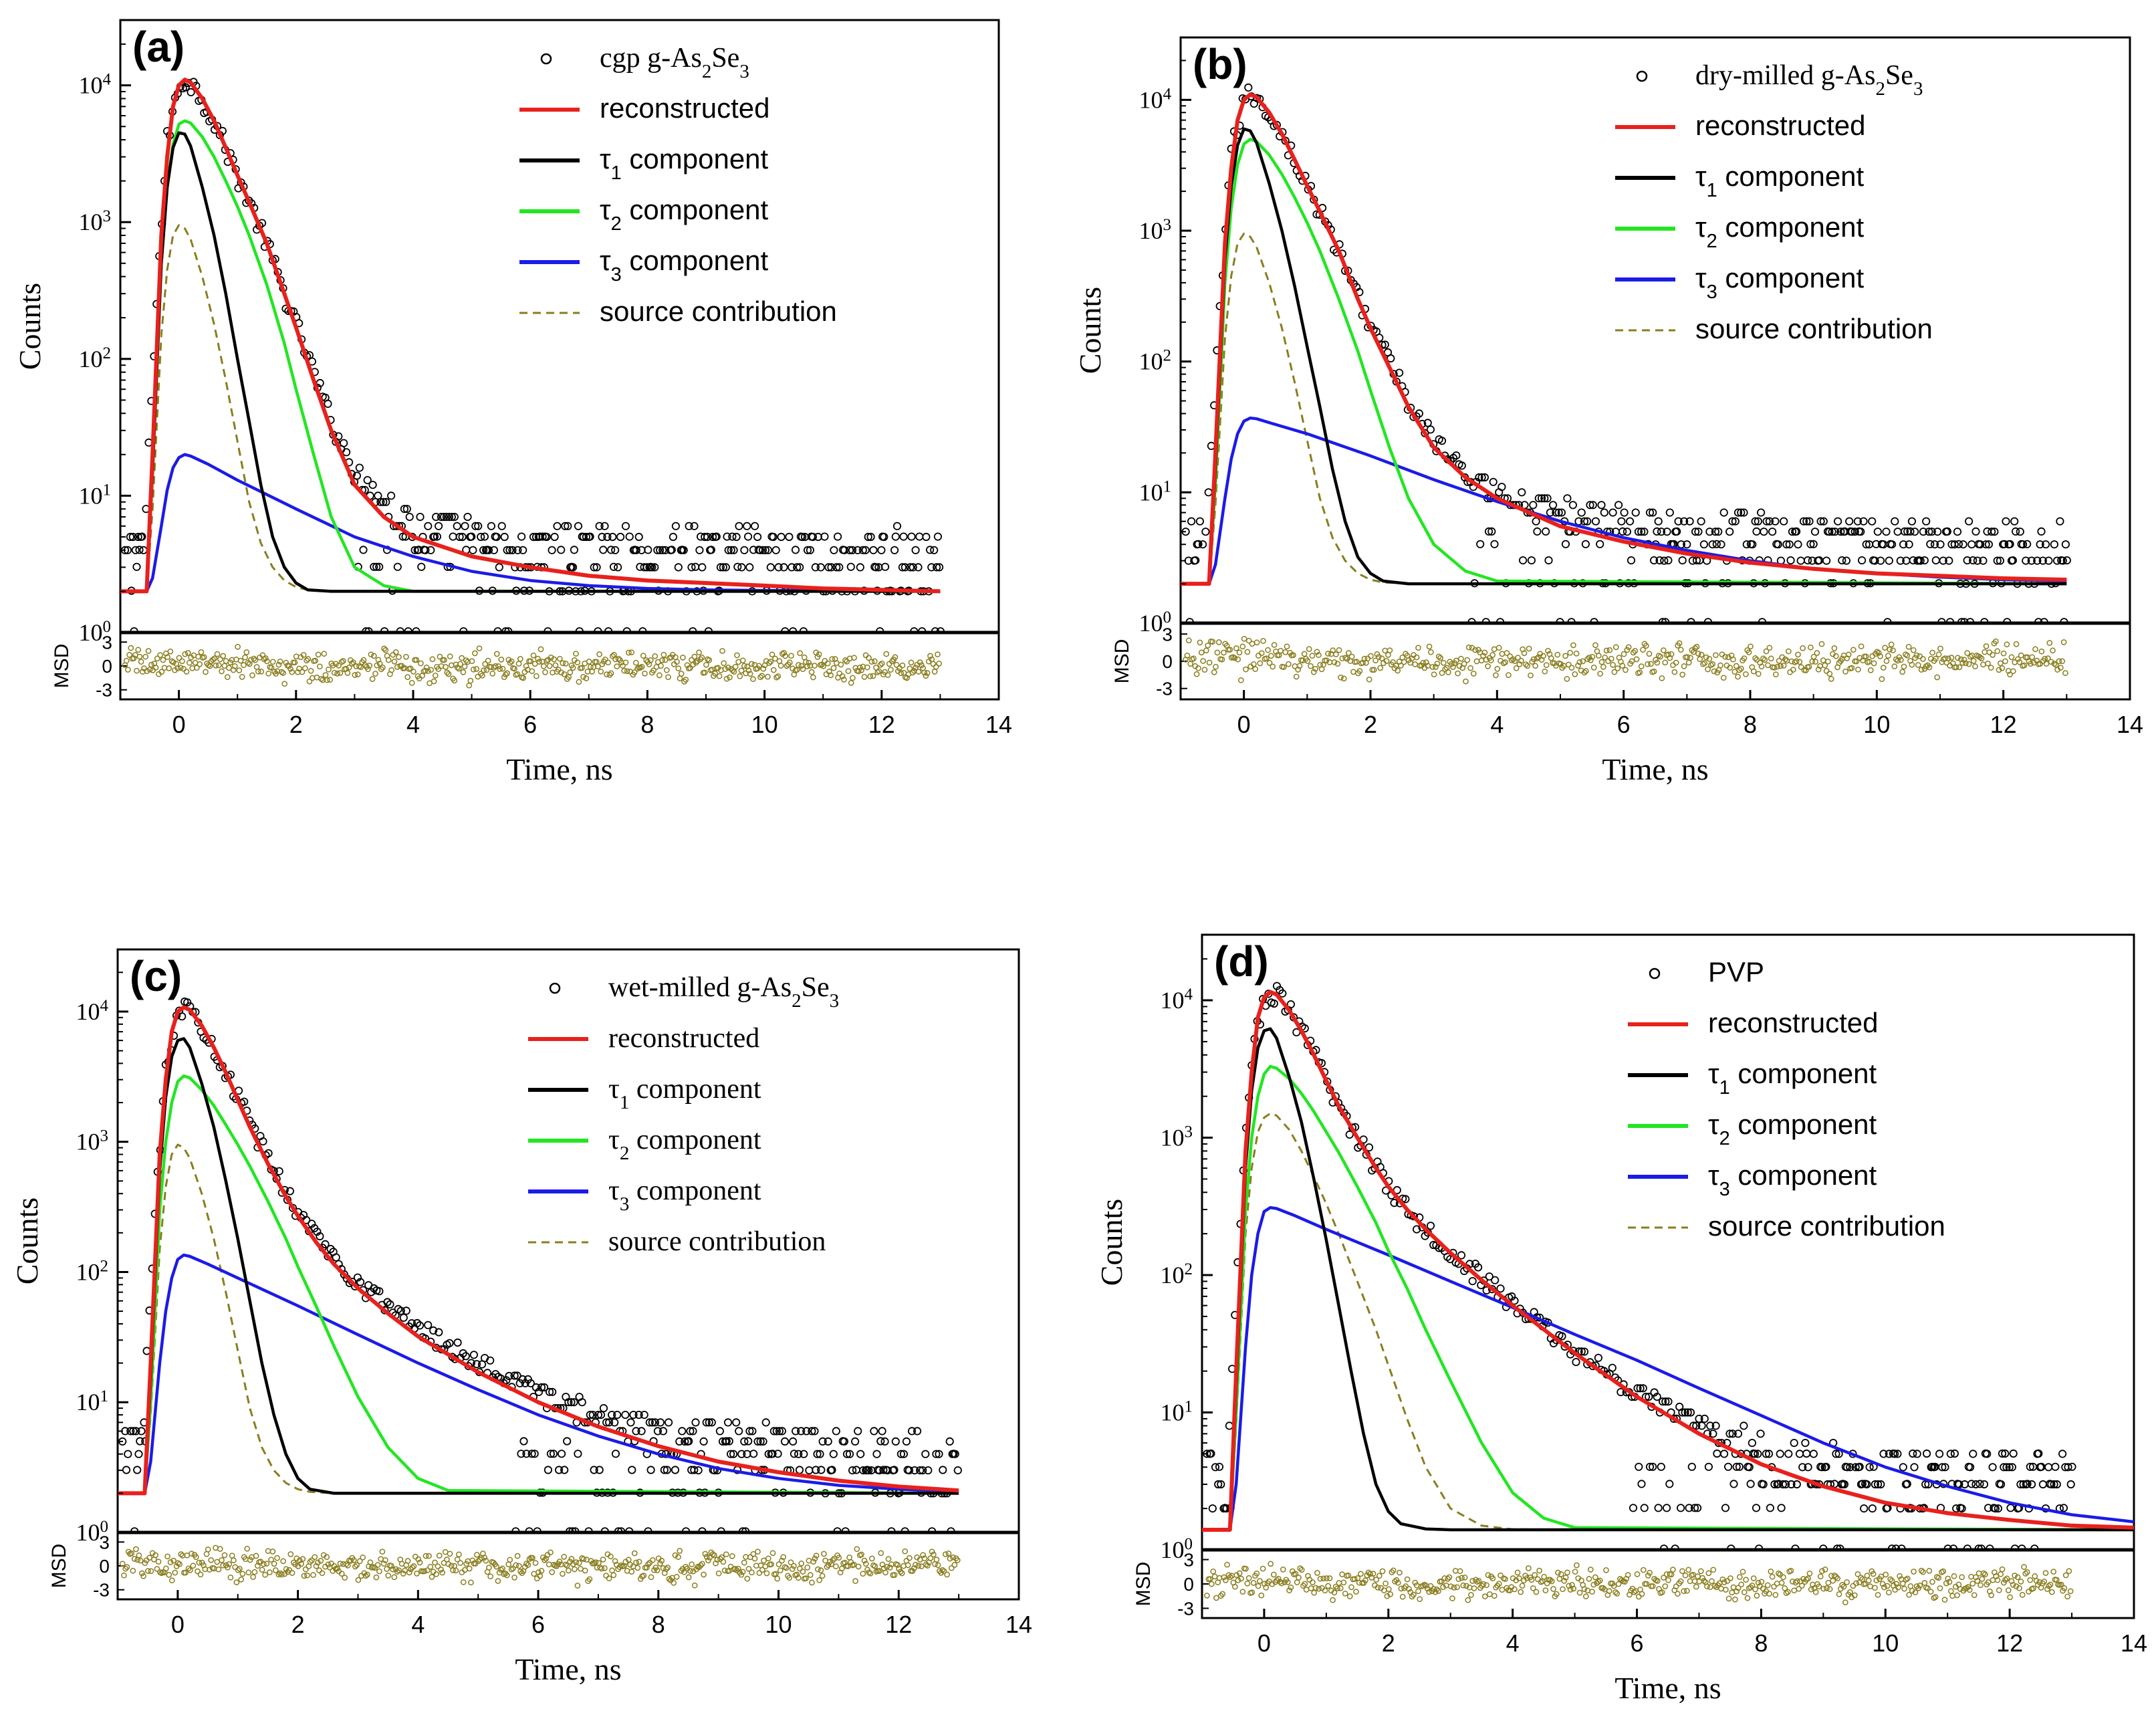 The height and width of the screenshot is (1717, 2156). What do you see at coordinates (2003, 724) in the screenshot?
I see `x-tick-label: 12` at bounding box center [2003, 724].